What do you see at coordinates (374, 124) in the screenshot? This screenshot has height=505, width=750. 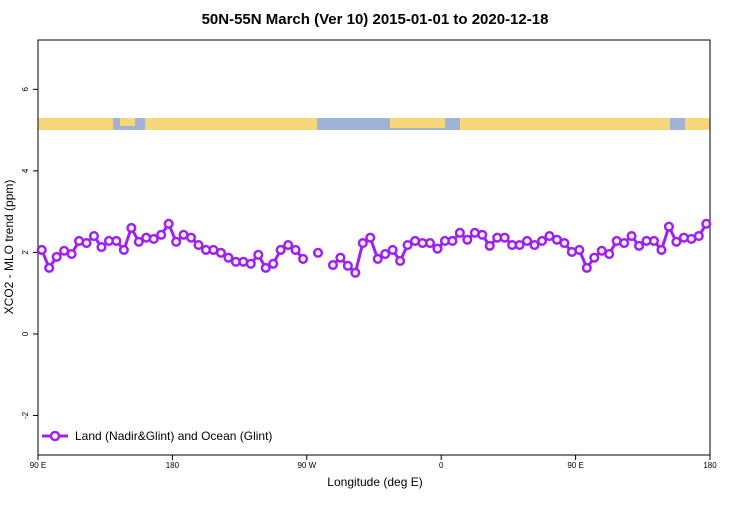 I see `land-ocean-strip` at bounding box center [374, 124].